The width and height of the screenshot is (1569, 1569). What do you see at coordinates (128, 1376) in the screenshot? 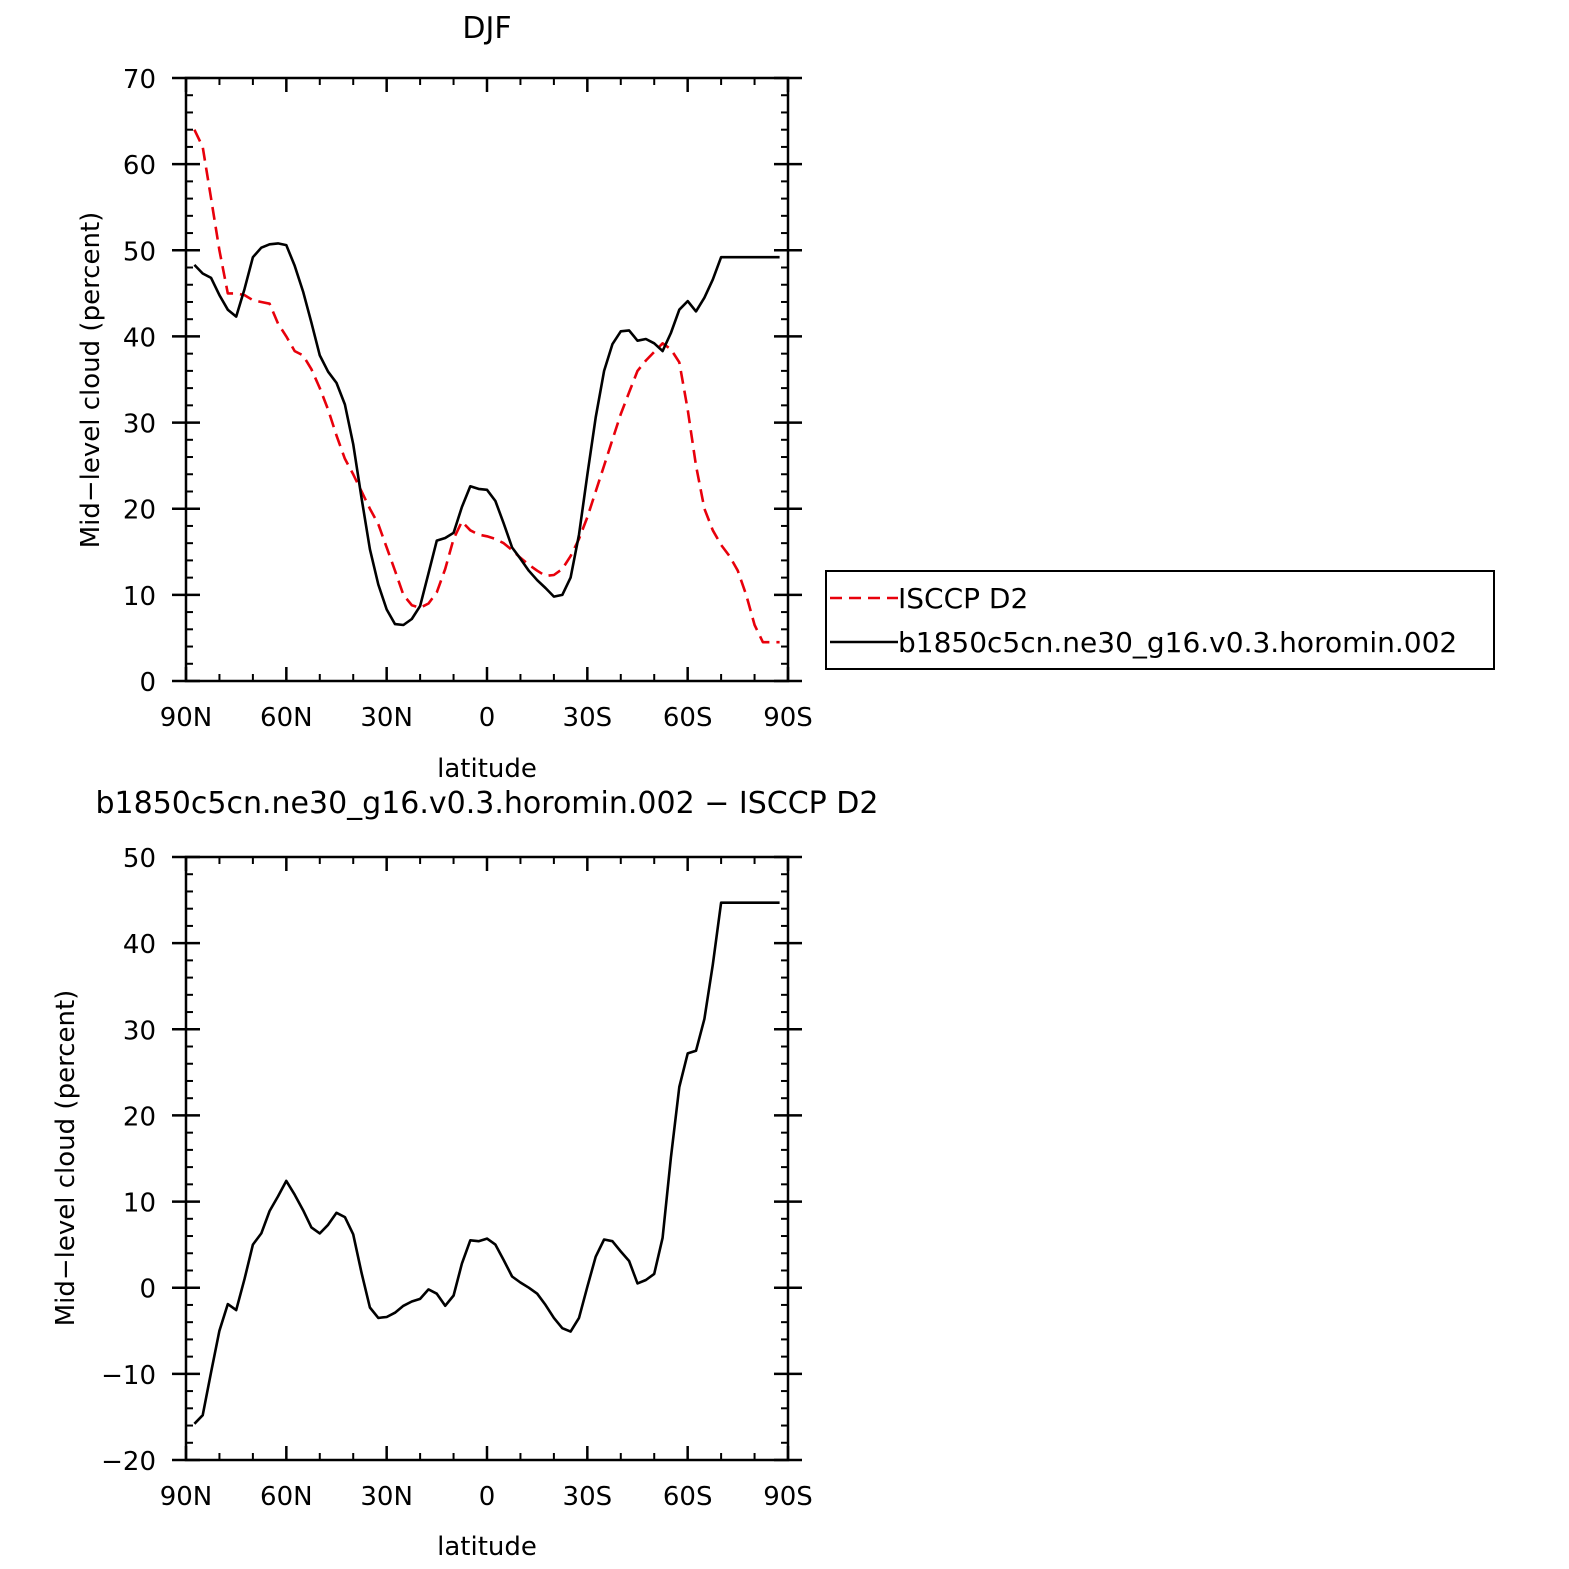
I see `bottom-y-tick-label: −10` at bounding box center [128, 1376].